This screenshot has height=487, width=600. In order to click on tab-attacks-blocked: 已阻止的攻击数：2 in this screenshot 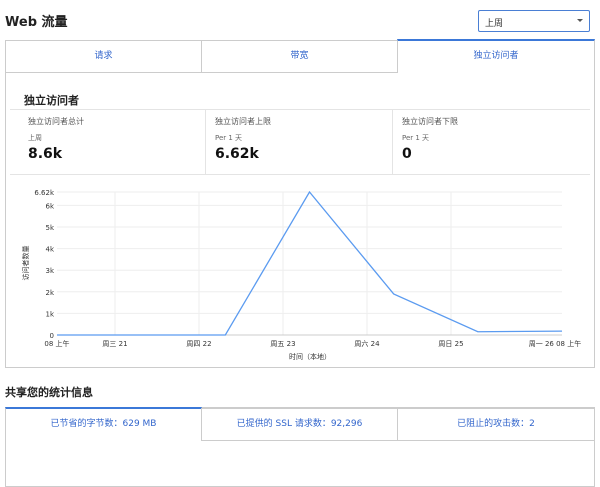, I will do `click(496, 424)`.